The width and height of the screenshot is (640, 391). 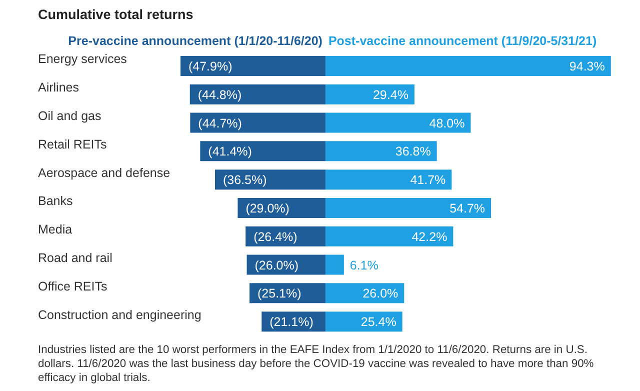 I want to click on data-label: 48.0%, so click(x=447, y=123).